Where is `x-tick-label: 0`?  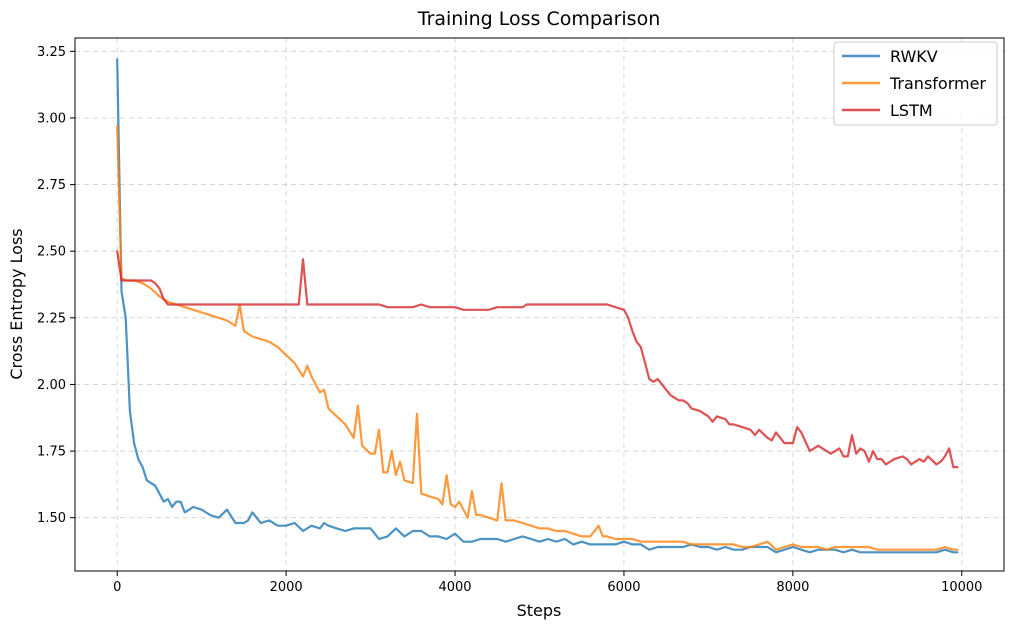
x-tick-label: 0 is located at coordinates (117, 587).